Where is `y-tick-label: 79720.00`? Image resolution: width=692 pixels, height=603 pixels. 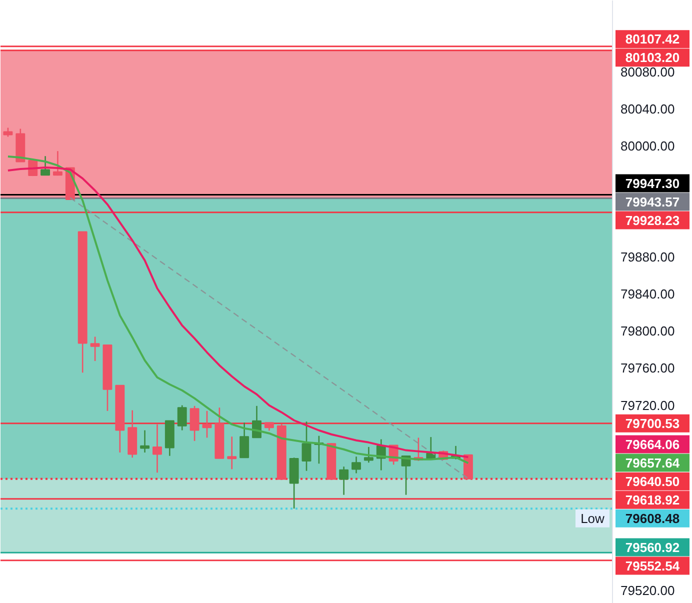 y-tick-label: 79720.00 is located at coordinates (647, 405).